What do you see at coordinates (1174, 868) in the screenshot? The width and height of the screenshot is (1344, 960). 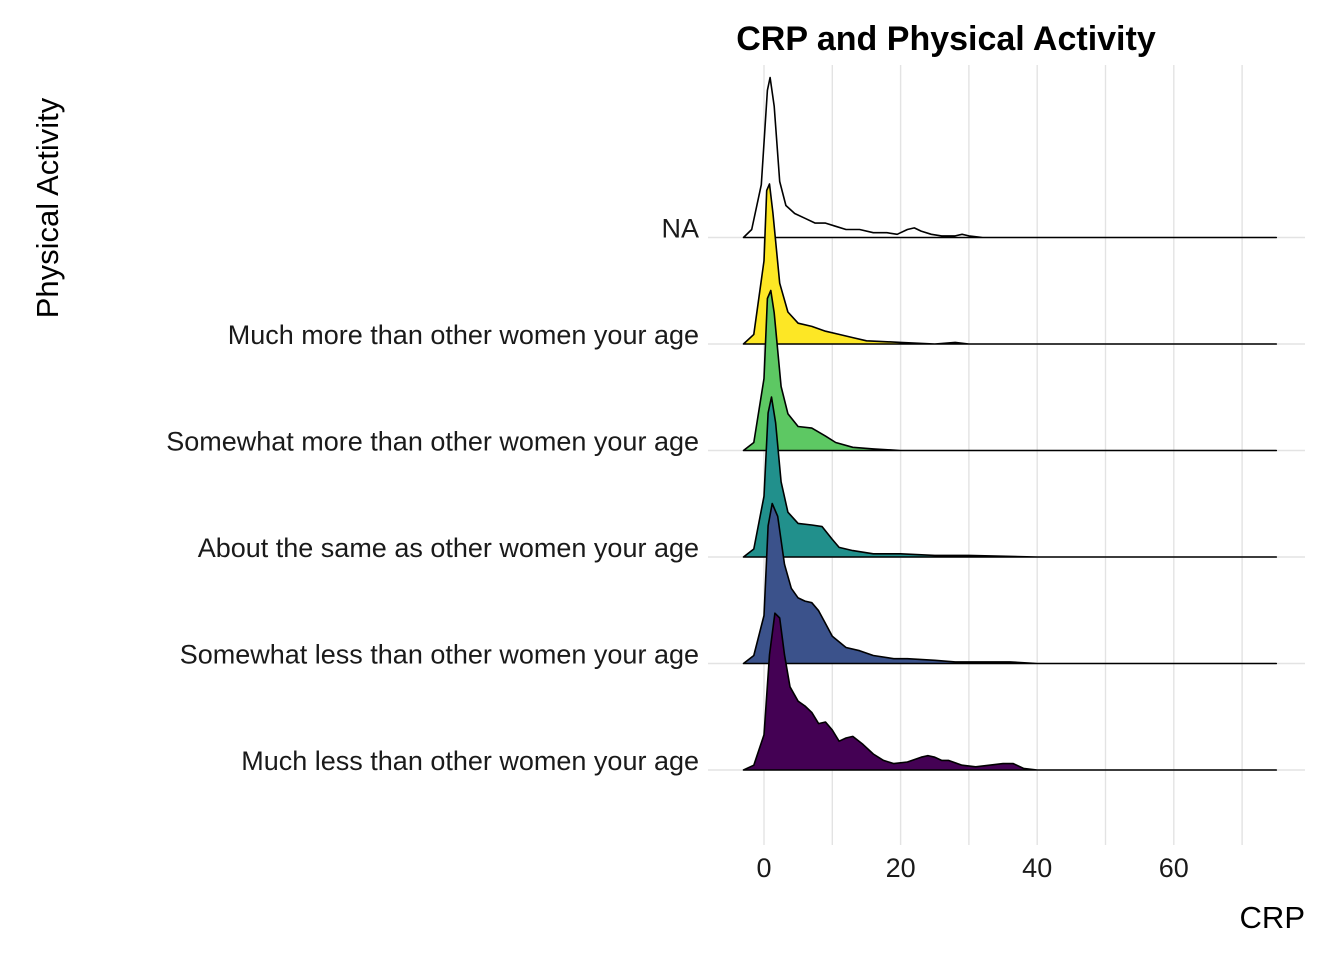 I see `x-tick-label: 60` at bounding box center [1174, 868].